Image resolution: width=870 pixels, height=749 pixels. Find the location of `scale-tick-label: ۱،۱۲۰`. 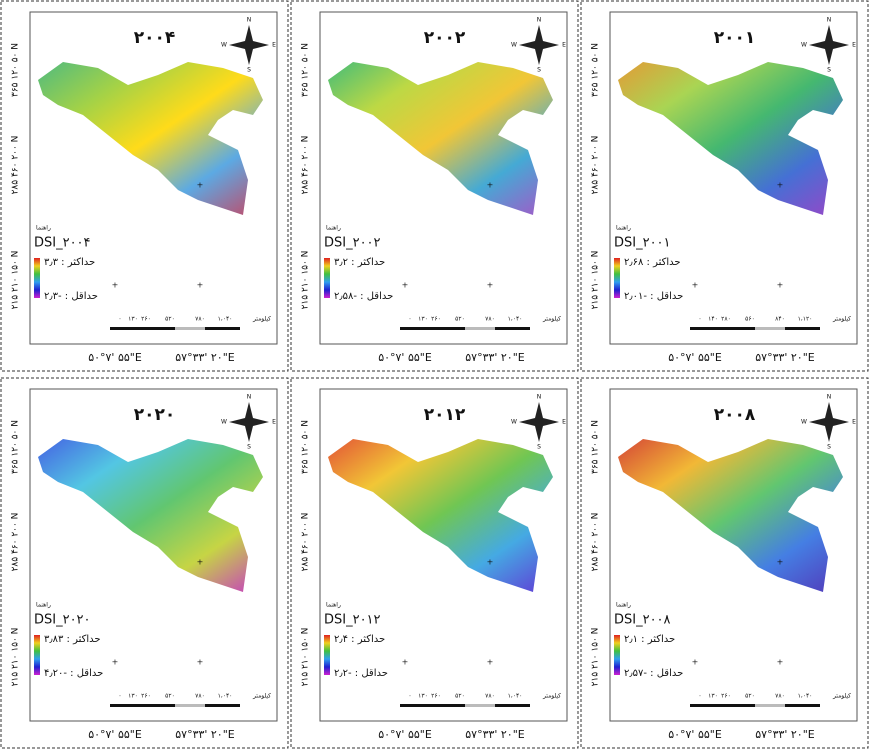

scale-tick-label: ۱،۱۲۰ is located at coordinates (805, 319).